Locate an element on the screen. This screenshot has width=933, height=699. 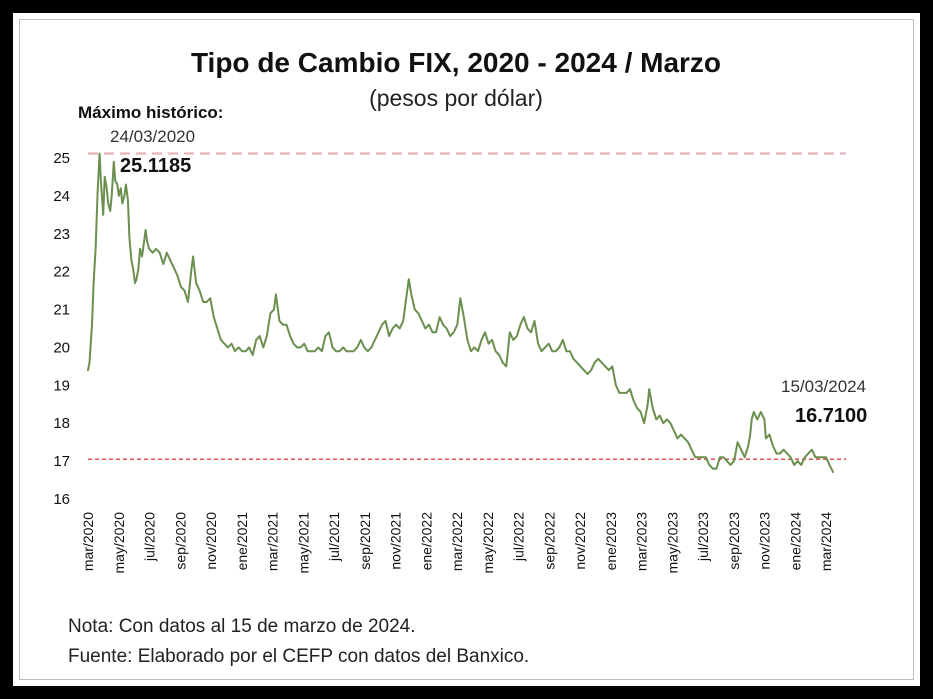
x-tick-label: ene/2024 is located at coordinates (795, 541).